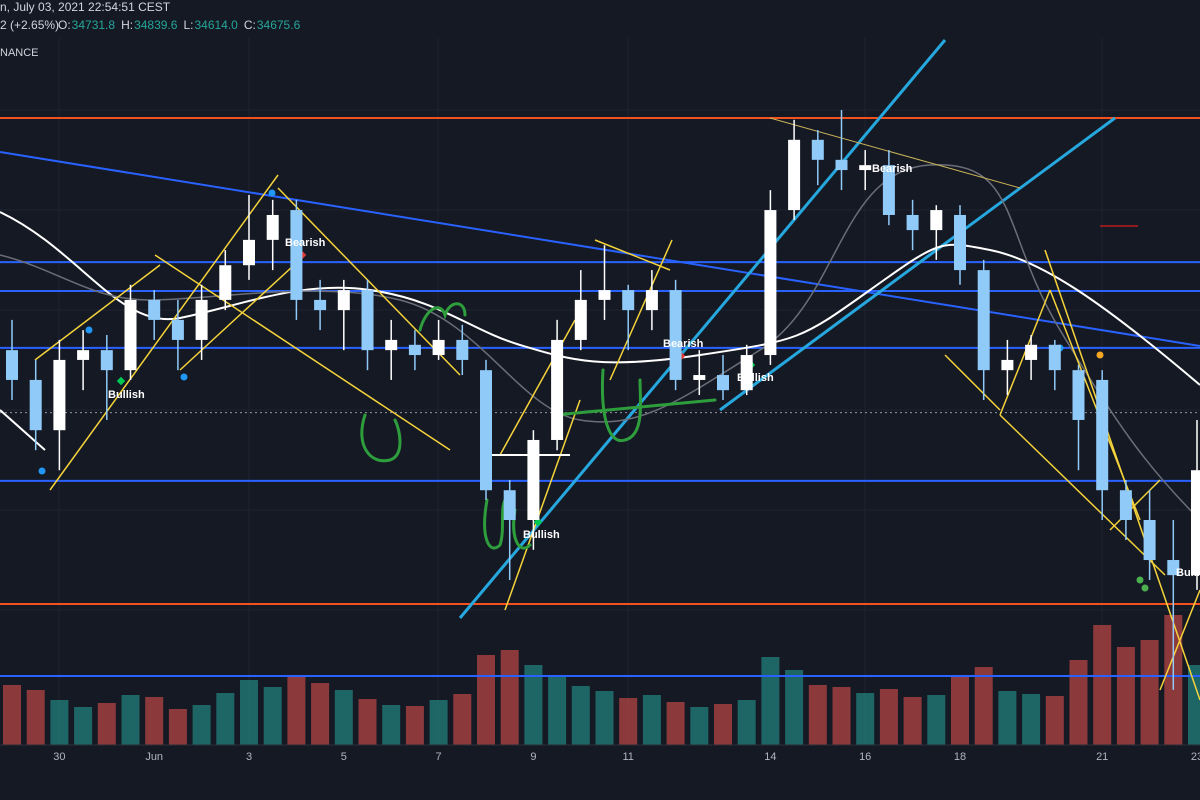  Describe the element at coordinates (19, 53) in the screenshot. I see `exchange: NANCE` at that location.